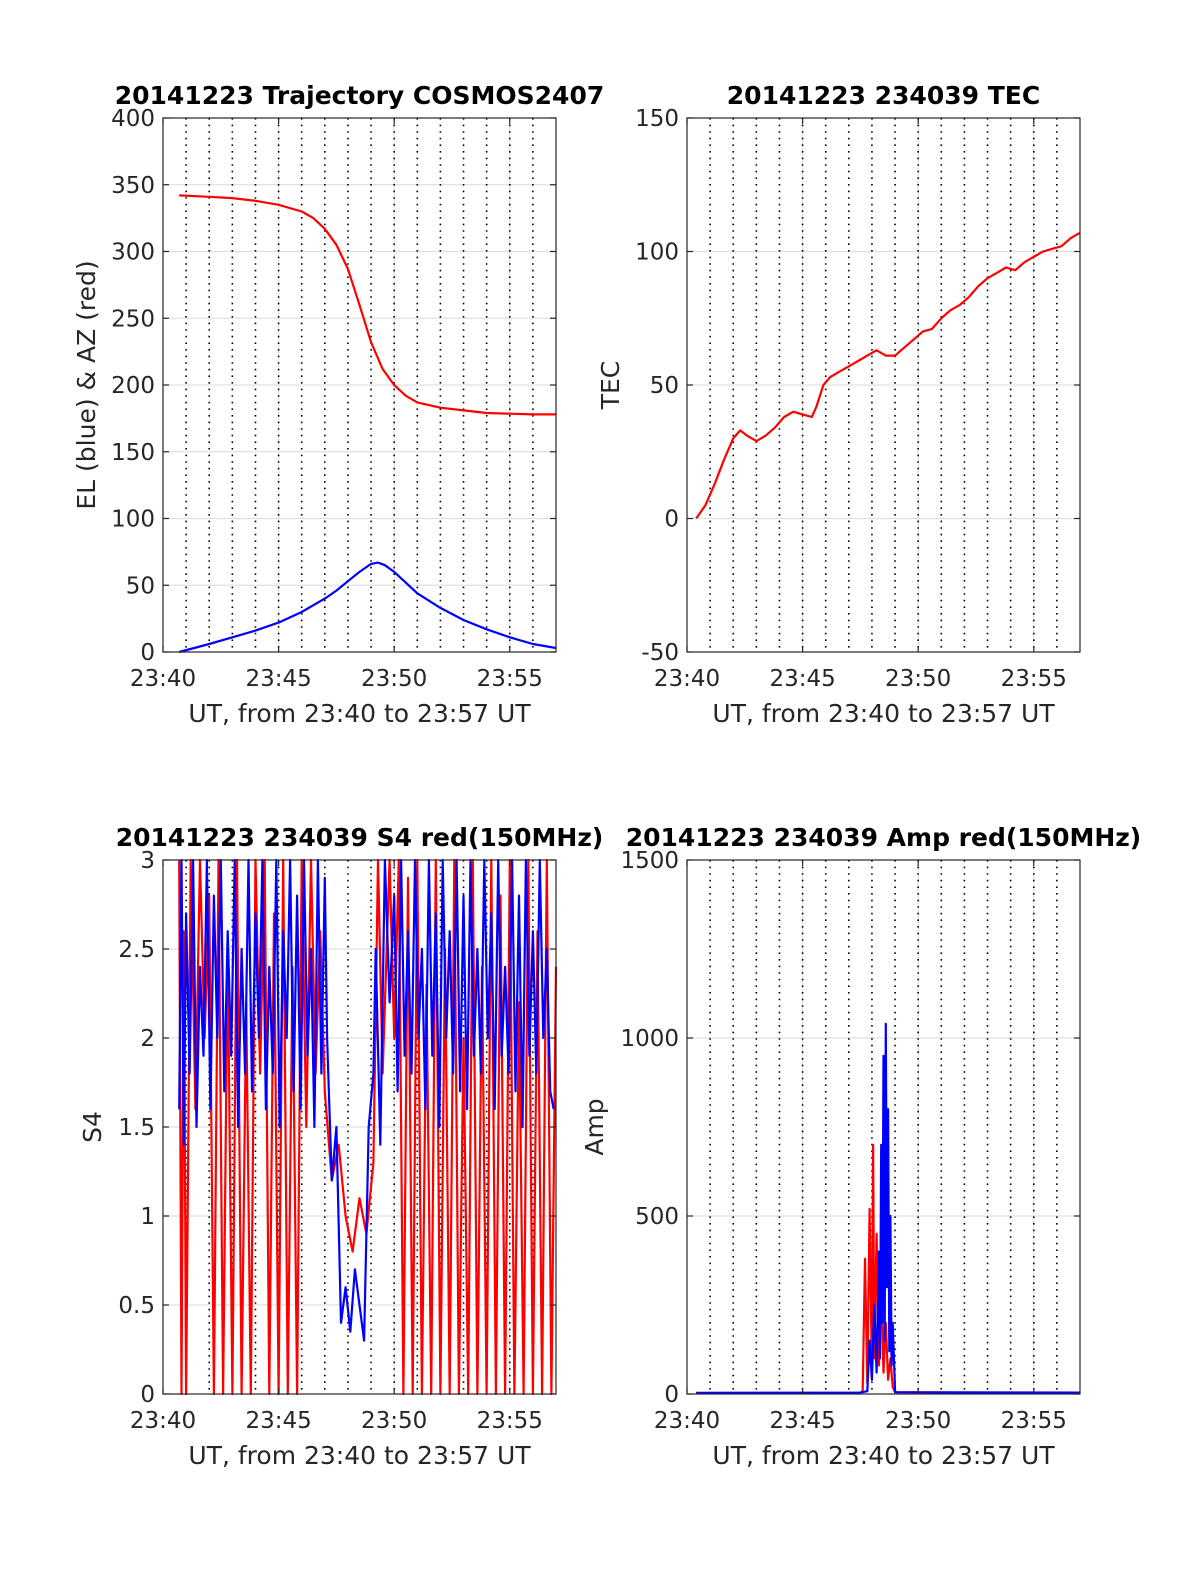  Describe the element at coordinates (883, 95) in the screenshot. I see `chart-title: 20141223 234039 TEC` at that location.